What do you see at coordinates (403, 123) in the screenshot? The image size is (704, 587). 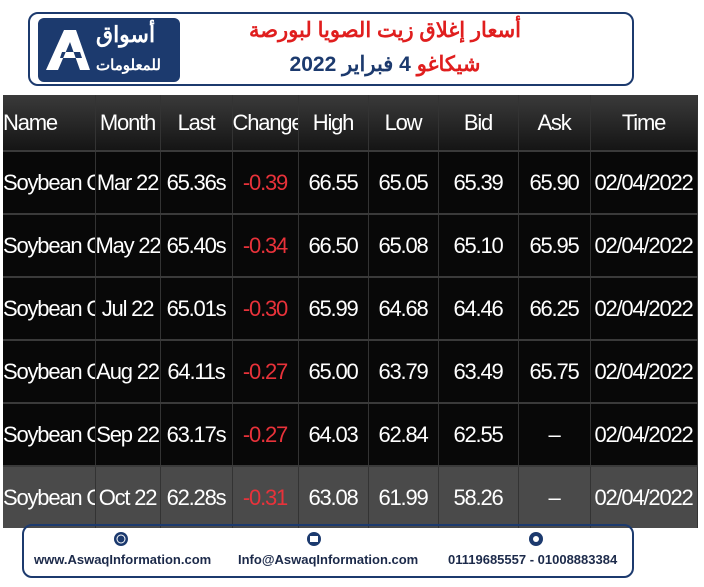 I see `column-header: Low` at bounding box center [403, 123].